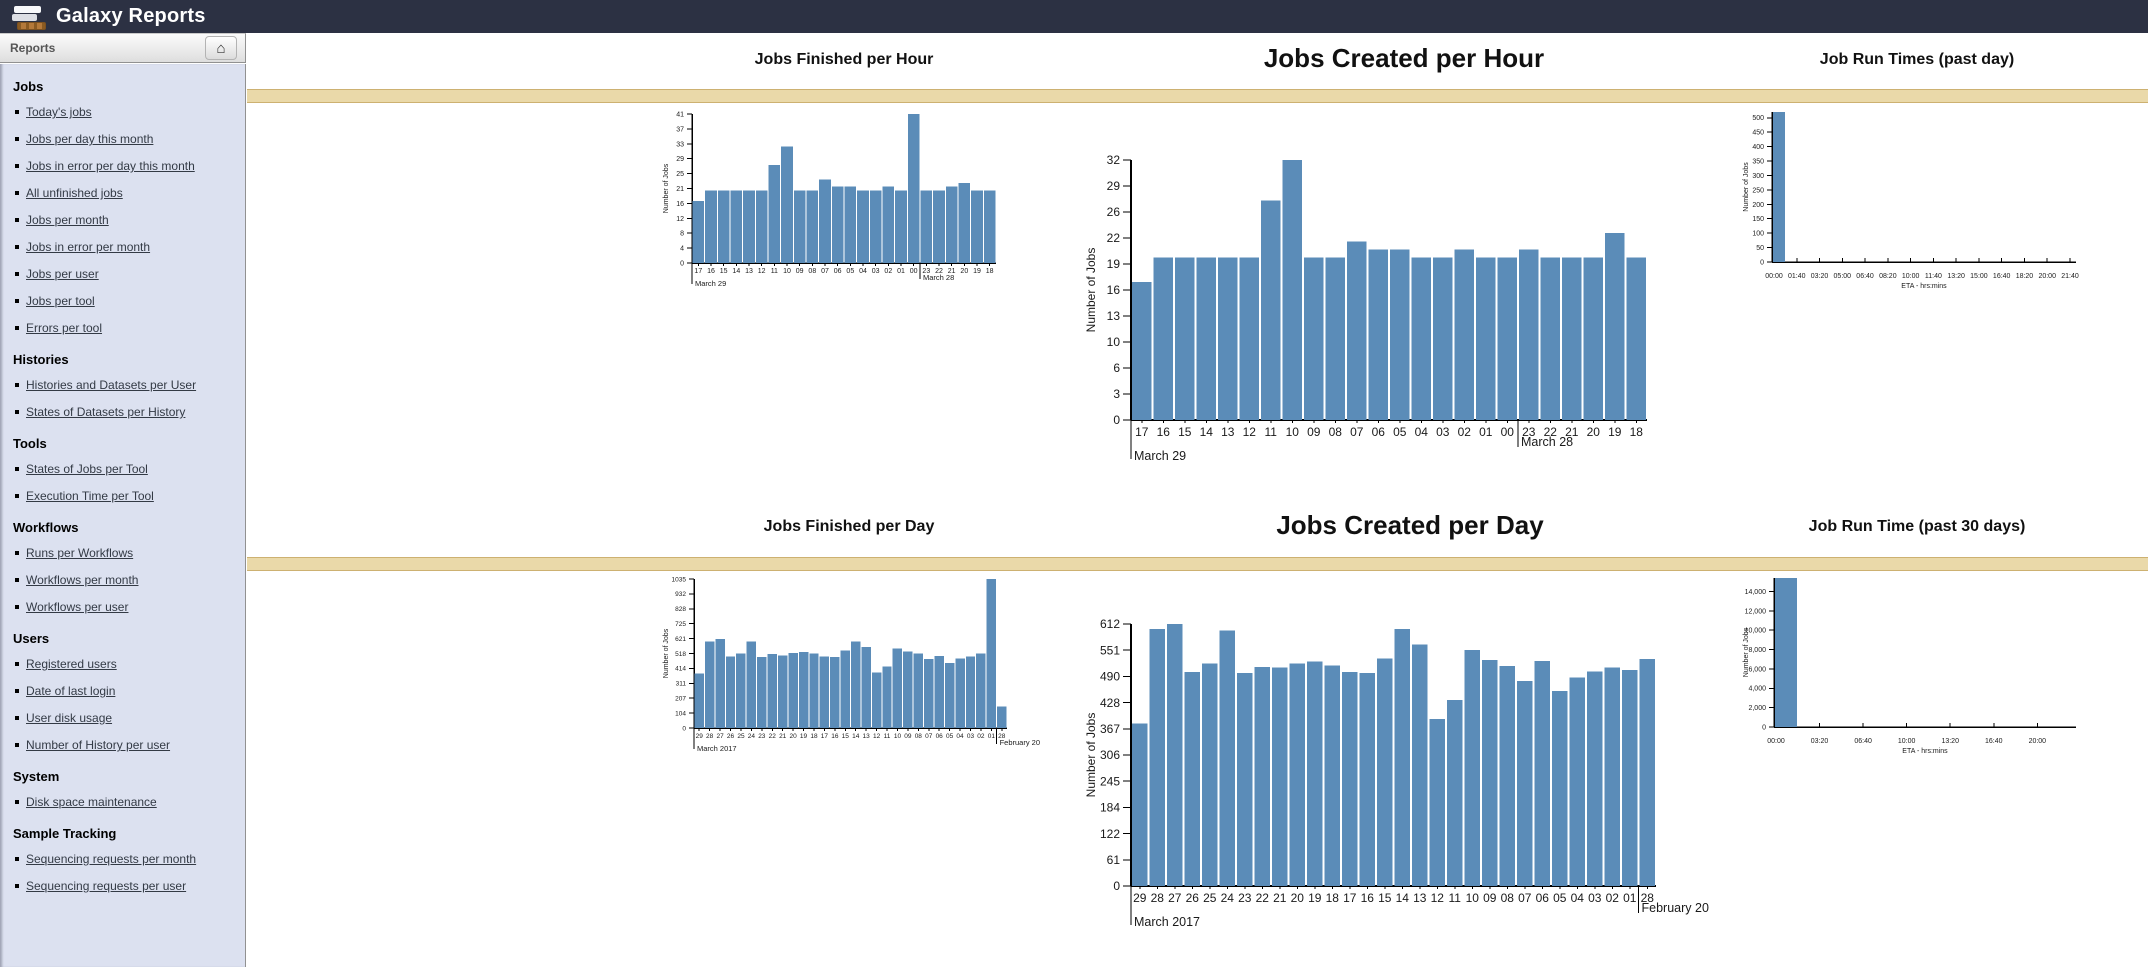  Describe the element at coordinates (1110, 729) in the screenshot. I see `svg-text: 367` at that location.